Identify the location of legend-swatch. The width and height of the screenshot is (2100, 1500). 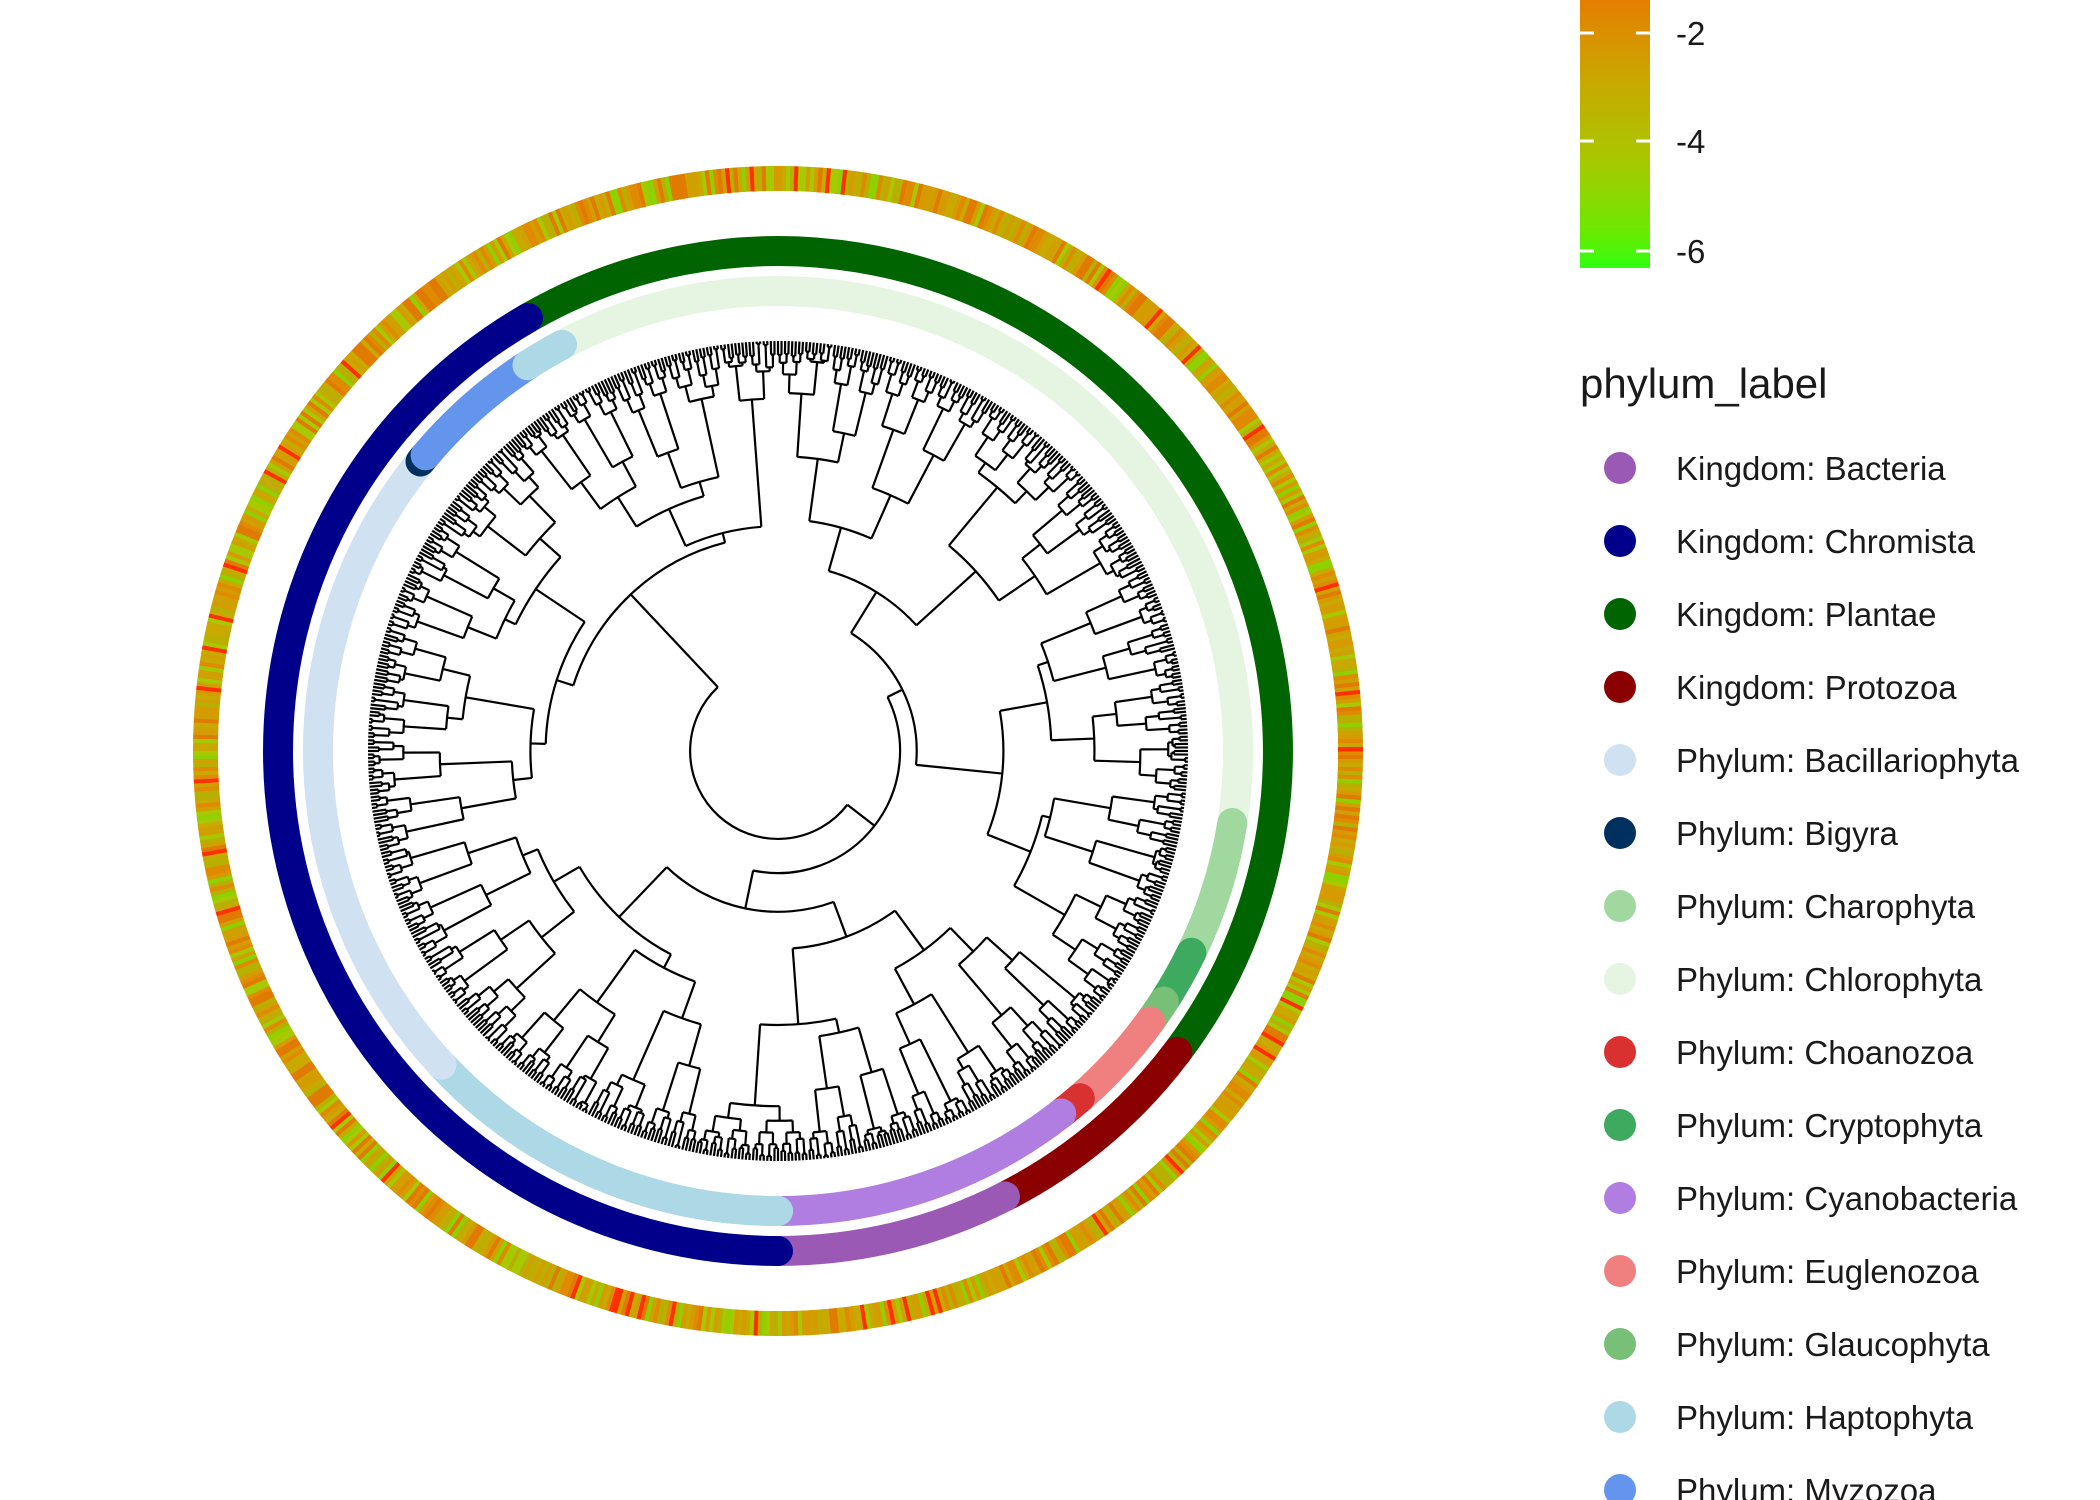
(1620, 760).